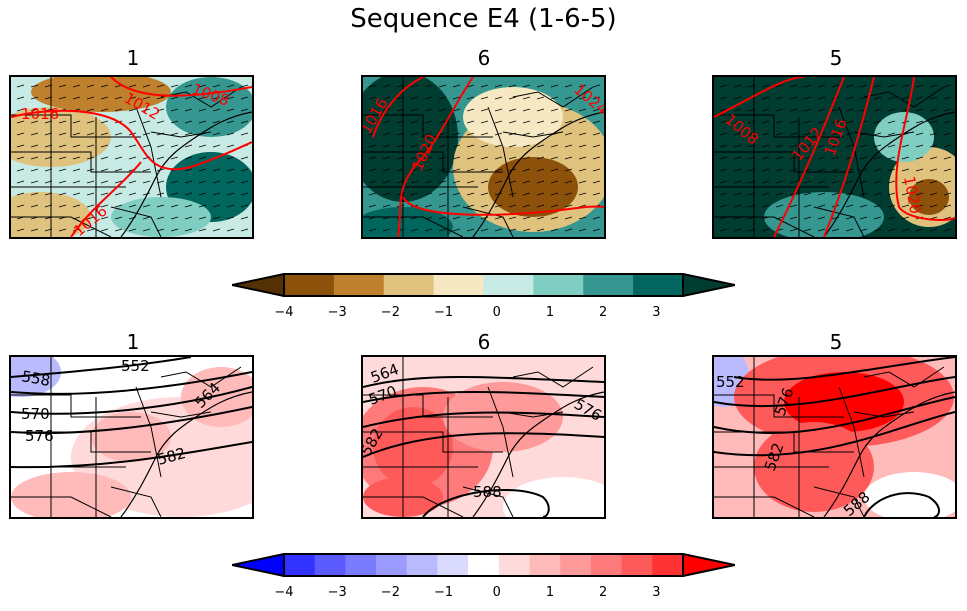  Describe the element at coordinates (730, 382) in the screenshot. I see `contour-label: 552` at that location.